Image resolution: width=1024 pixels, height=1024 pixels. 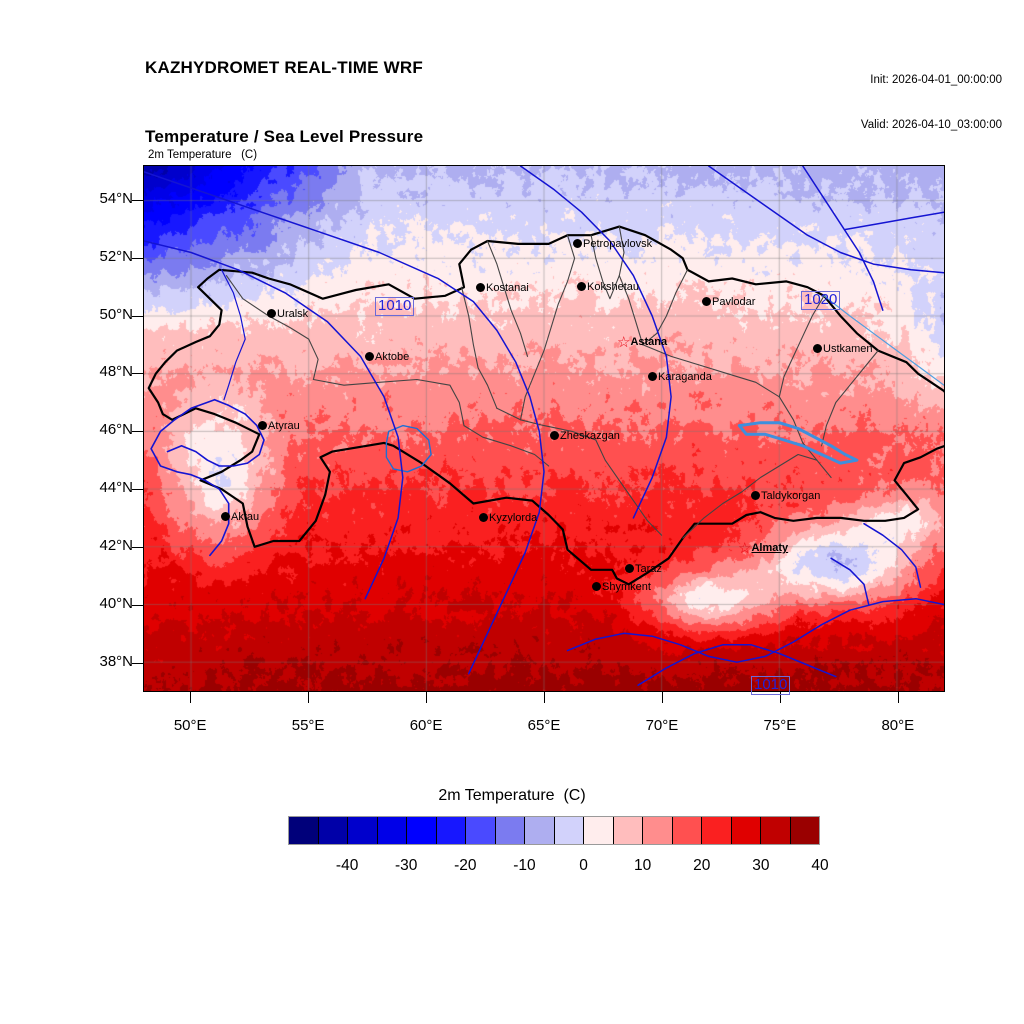 I want to click on lat-tick-label: 38°N, so click(x=116, y=662).